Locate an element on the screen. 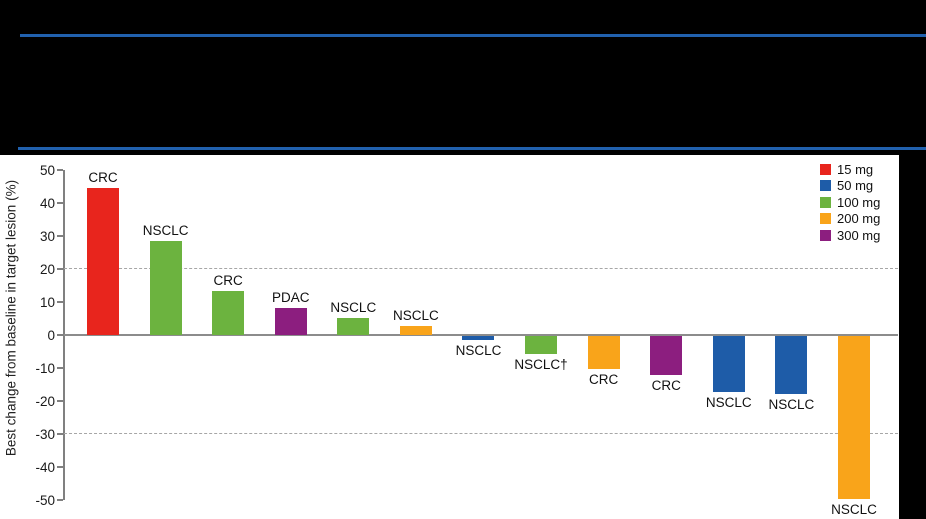  y-tick-label: 0 is located at coordinates (51, 335).